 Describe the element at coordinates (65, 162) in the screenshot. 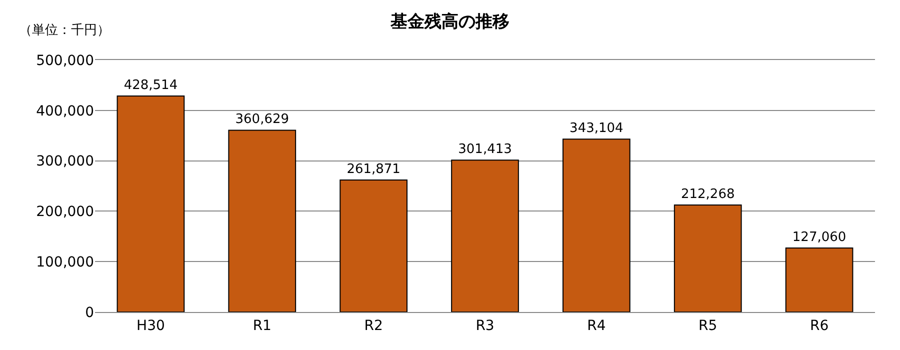

I see `y-tick-label: 300,000` at that location.